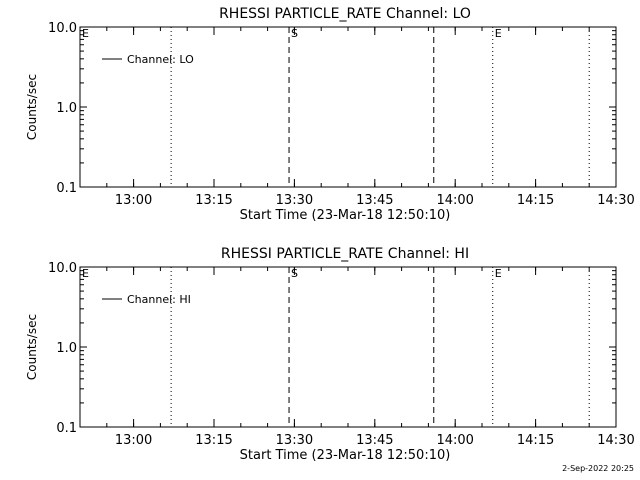 This screenshot has height=480, width=640. What do you see at coordinates (345, 14) in the screenshot?
I see `chart-title: RHESSI PARTICLE_RATE Channel: LO` at bounding box center [345, 14].